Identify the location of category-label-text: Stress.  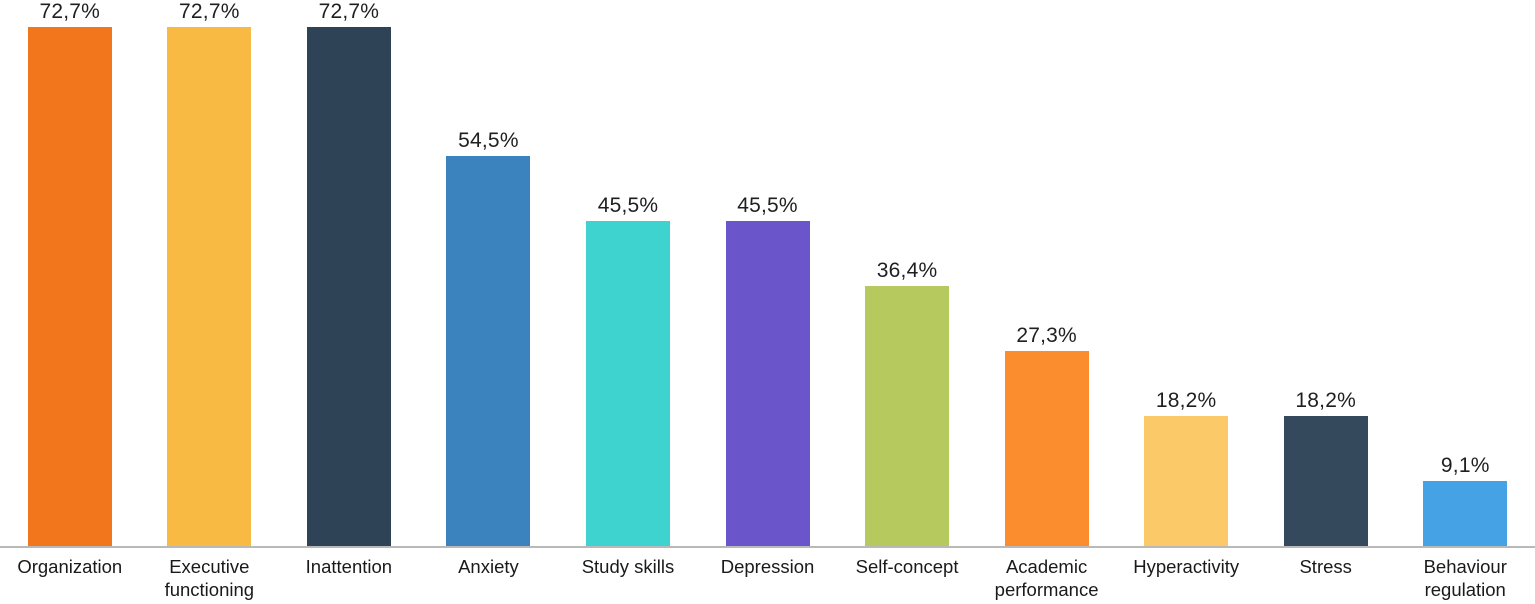
(1325, 566).